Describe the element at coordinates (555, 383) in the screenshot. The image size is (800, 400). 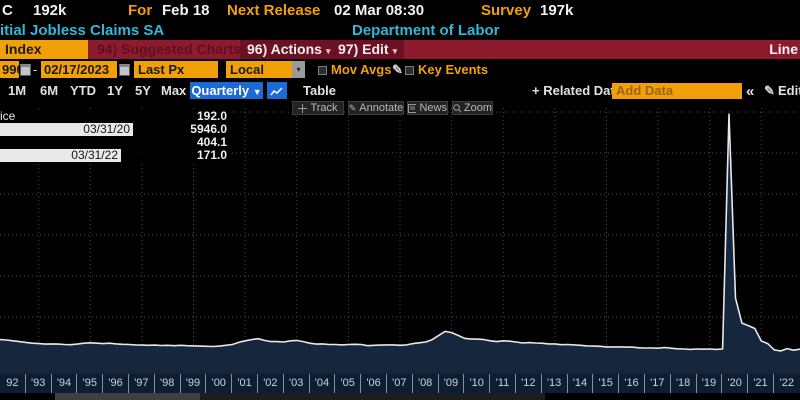
I see `x-axis-tick-label: '13` at that location.